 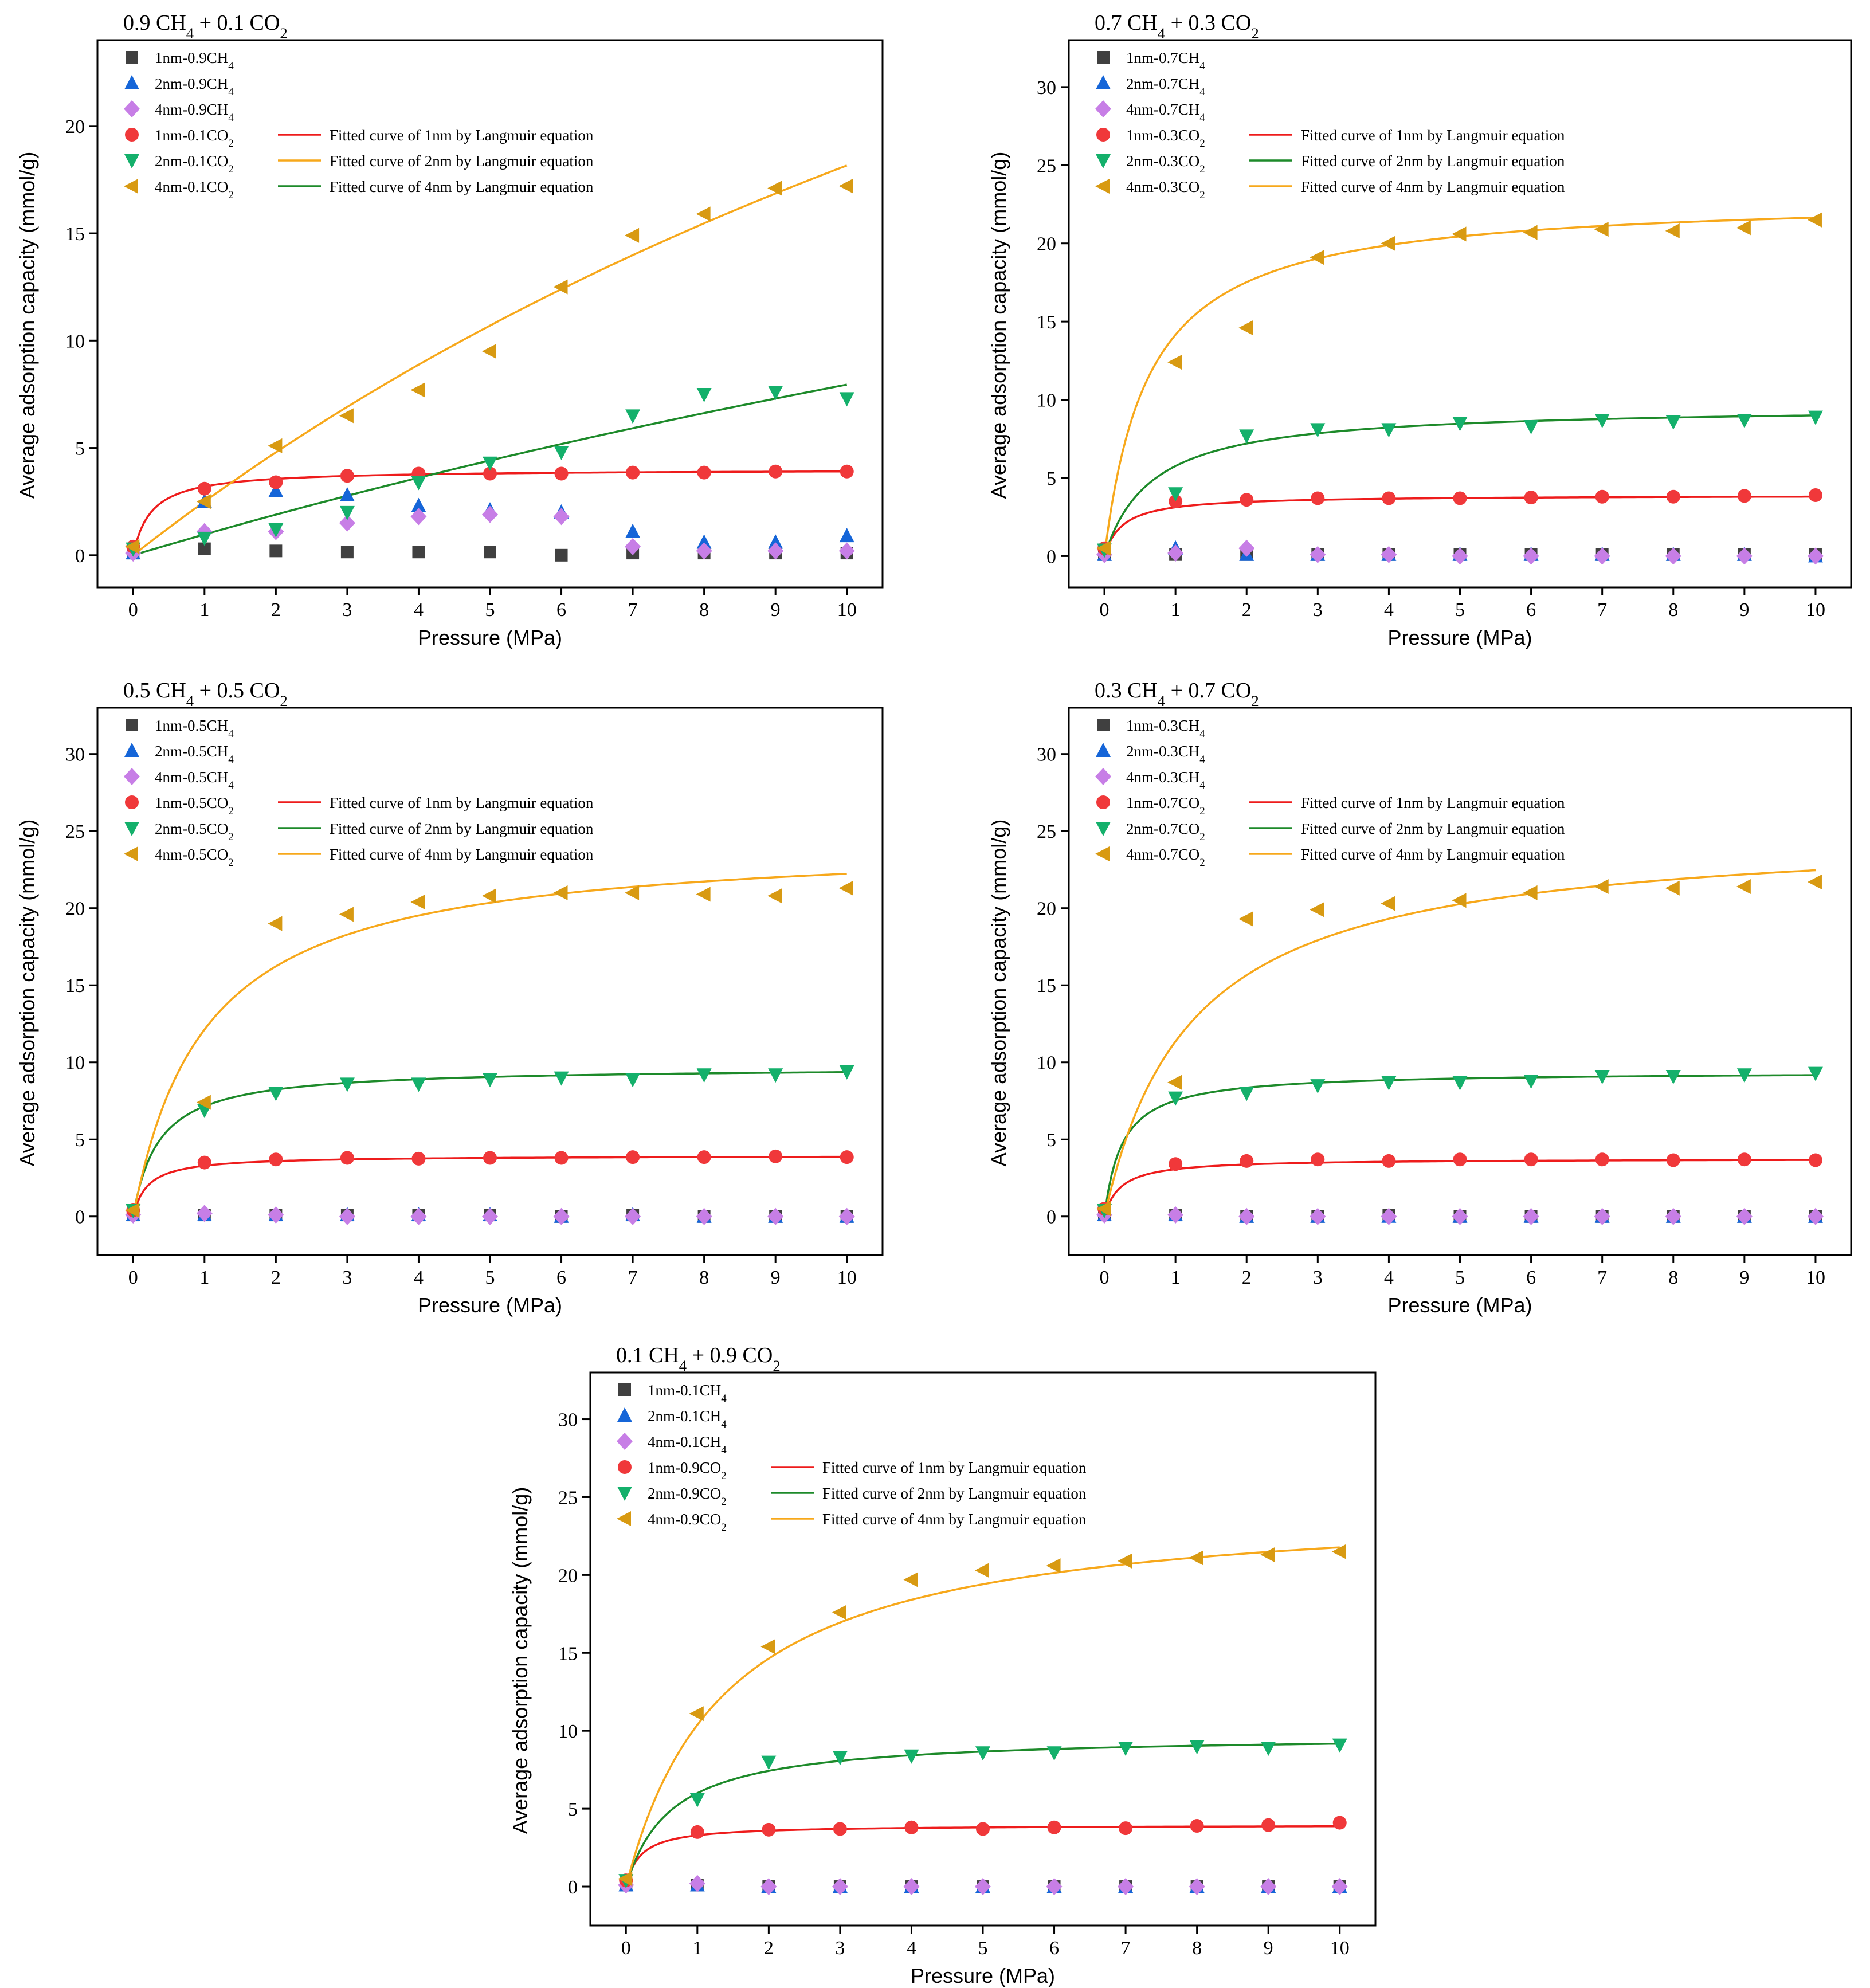 I want to click on x-tick-label: 1, so click(x=697, y=1948).